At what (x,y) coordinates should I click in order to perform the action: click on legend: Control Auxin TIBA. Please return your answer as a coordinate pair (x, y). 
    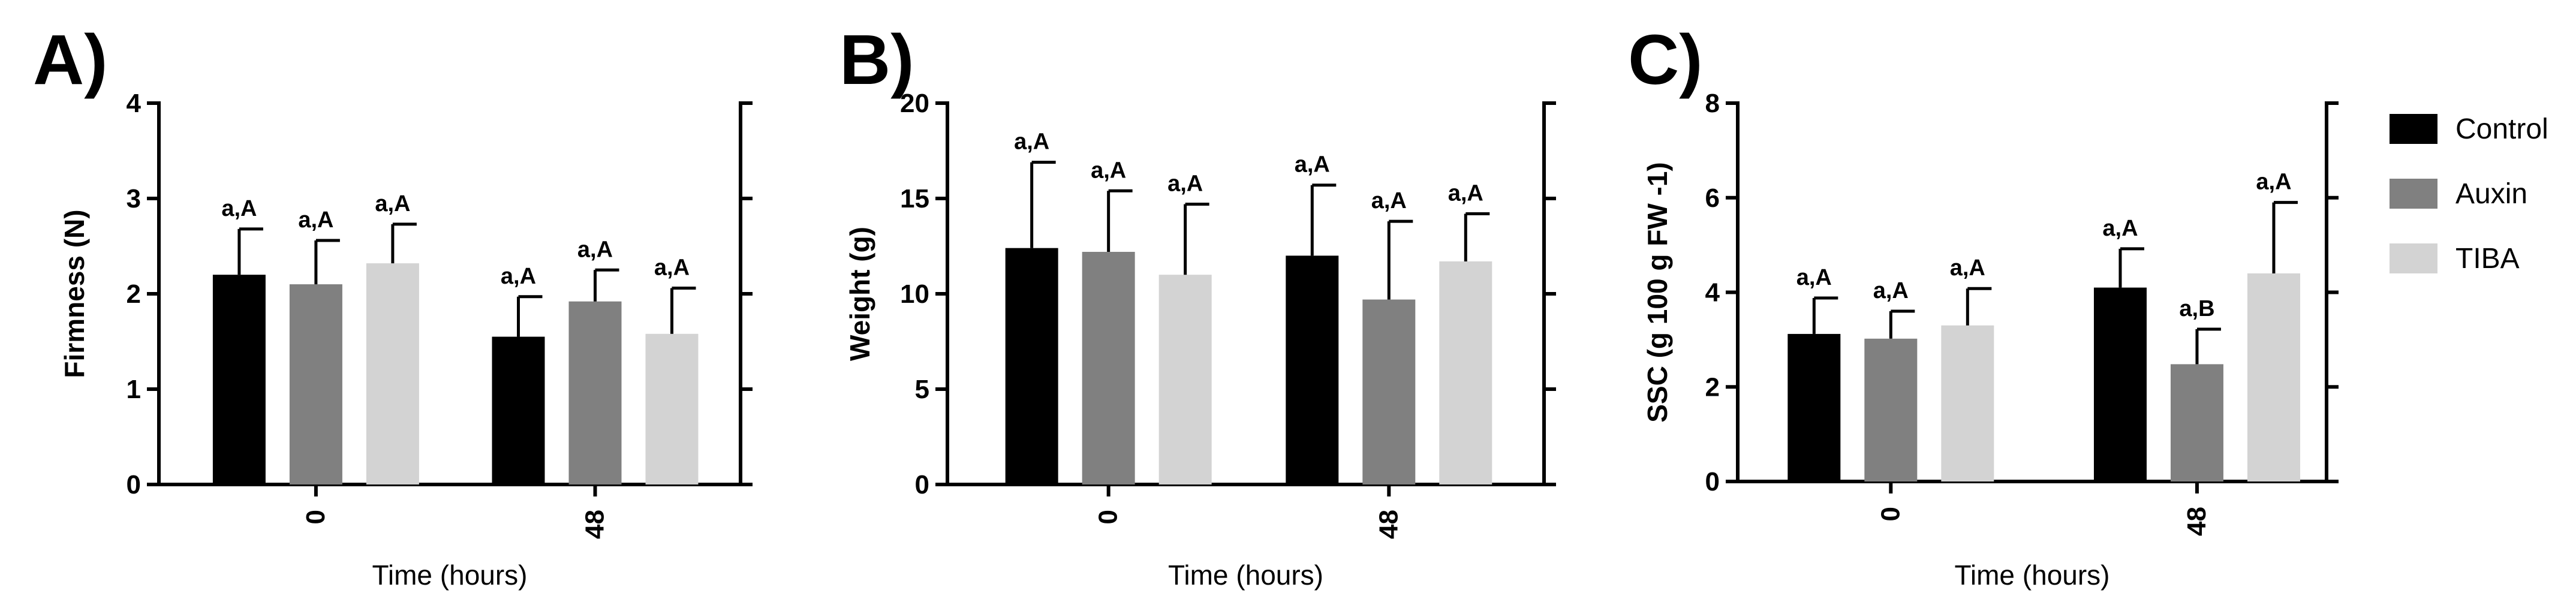
    Looking at the image, I should click on (2469, 194).